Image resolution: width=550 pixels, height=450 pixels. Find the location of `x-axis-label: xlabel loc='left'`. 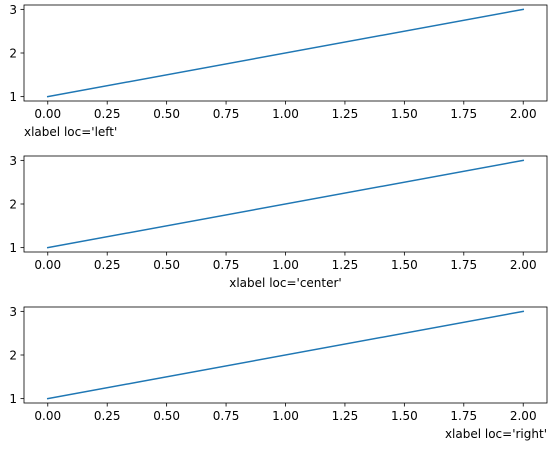

x-axis-label: xlabel loc='left' is located at coordinates (70, 132).